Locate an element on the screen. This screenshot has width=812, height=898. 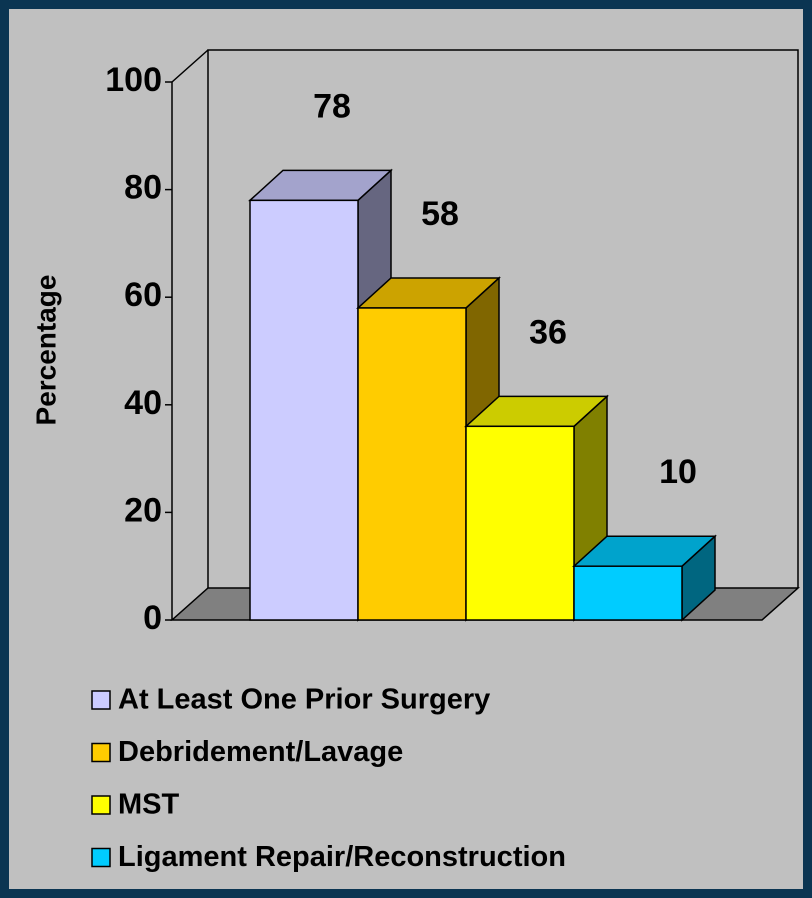
legend-label: MST is located at coordinates (149, 805).